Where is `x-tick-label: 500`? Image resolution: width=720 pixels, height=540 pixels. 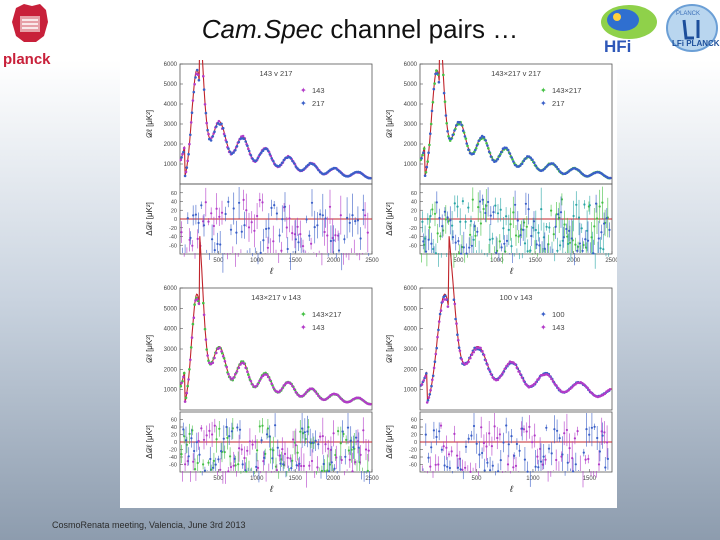 x-tick-label: 500 is located at coordinates (476, 479).